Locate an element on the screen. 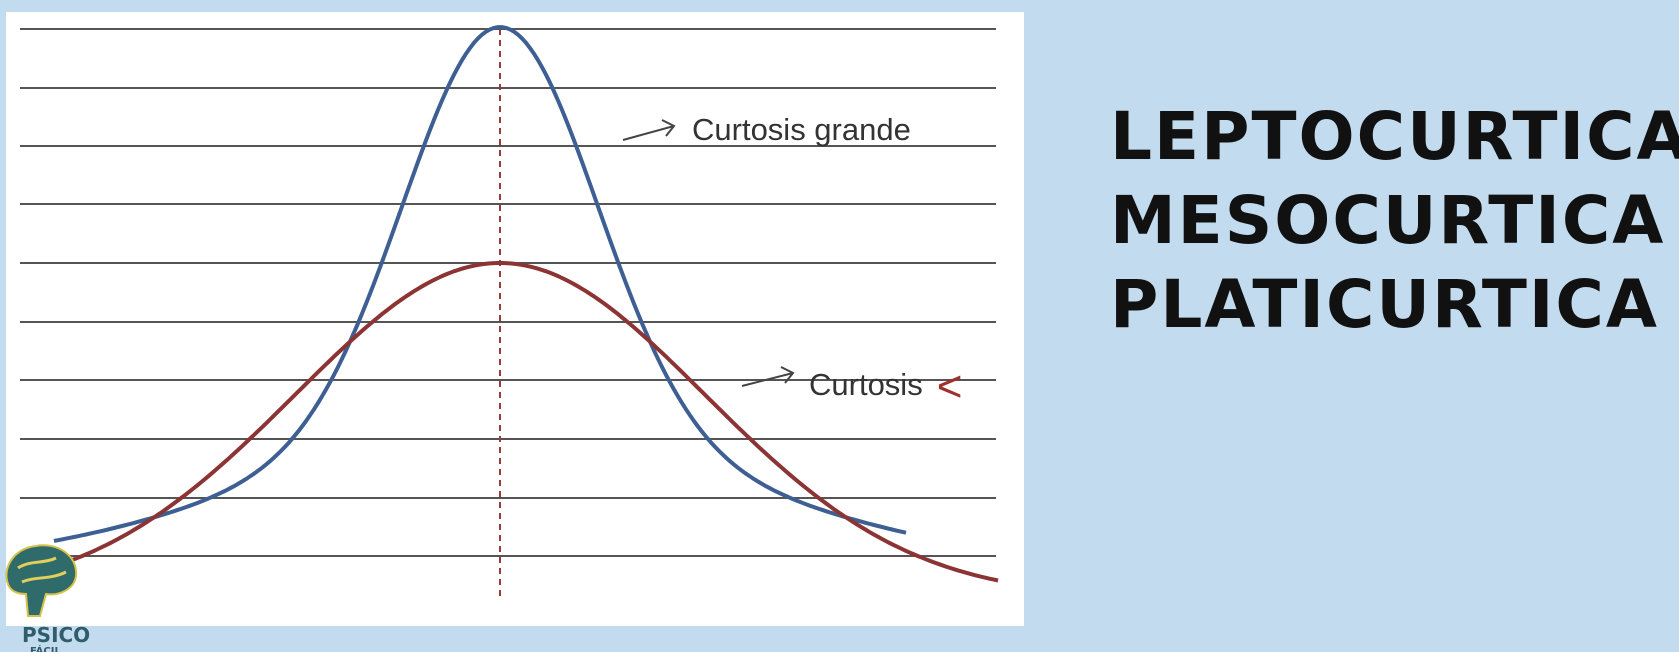 This screenshot has width=1679, height=652. term-mesocurtica: MESOCURTICA is located at coordinates (1388, 220).